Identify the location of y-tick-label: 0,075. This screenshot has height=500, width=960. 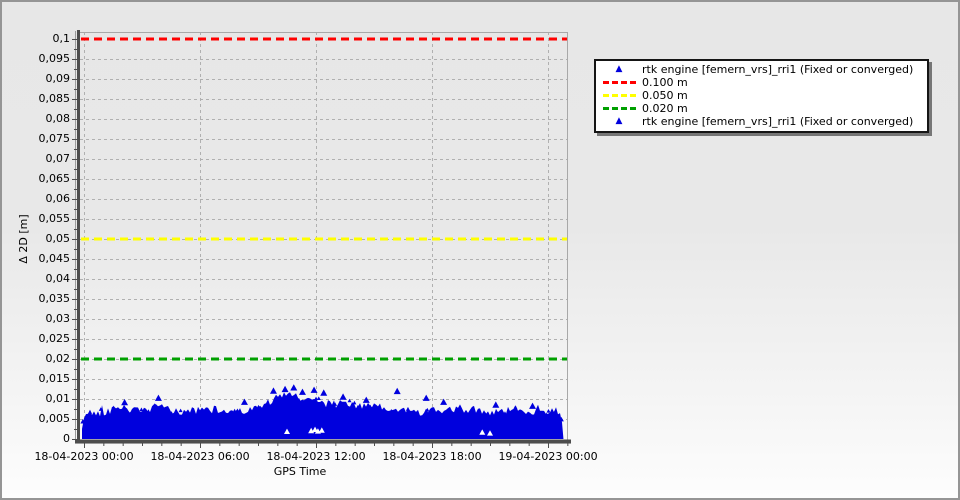
(54, 138).